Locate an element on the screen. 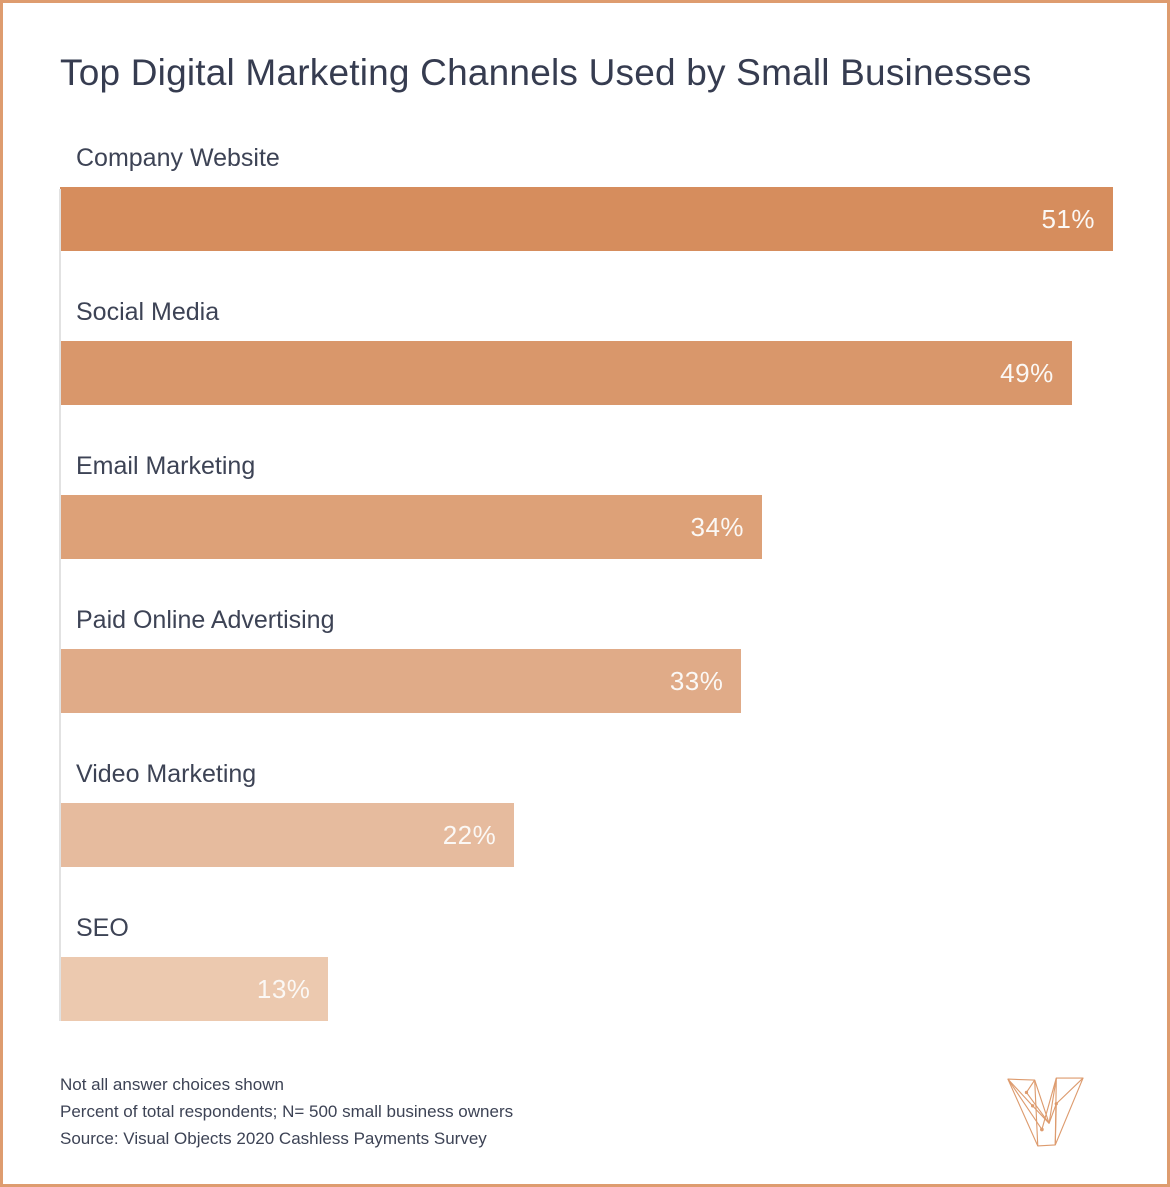  bar-value-label: 49% is located at coordinates (1027, 372).